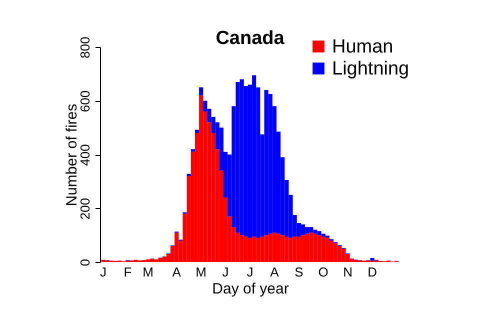  I want to click on y-tick-label: 200, so click(85, 209).